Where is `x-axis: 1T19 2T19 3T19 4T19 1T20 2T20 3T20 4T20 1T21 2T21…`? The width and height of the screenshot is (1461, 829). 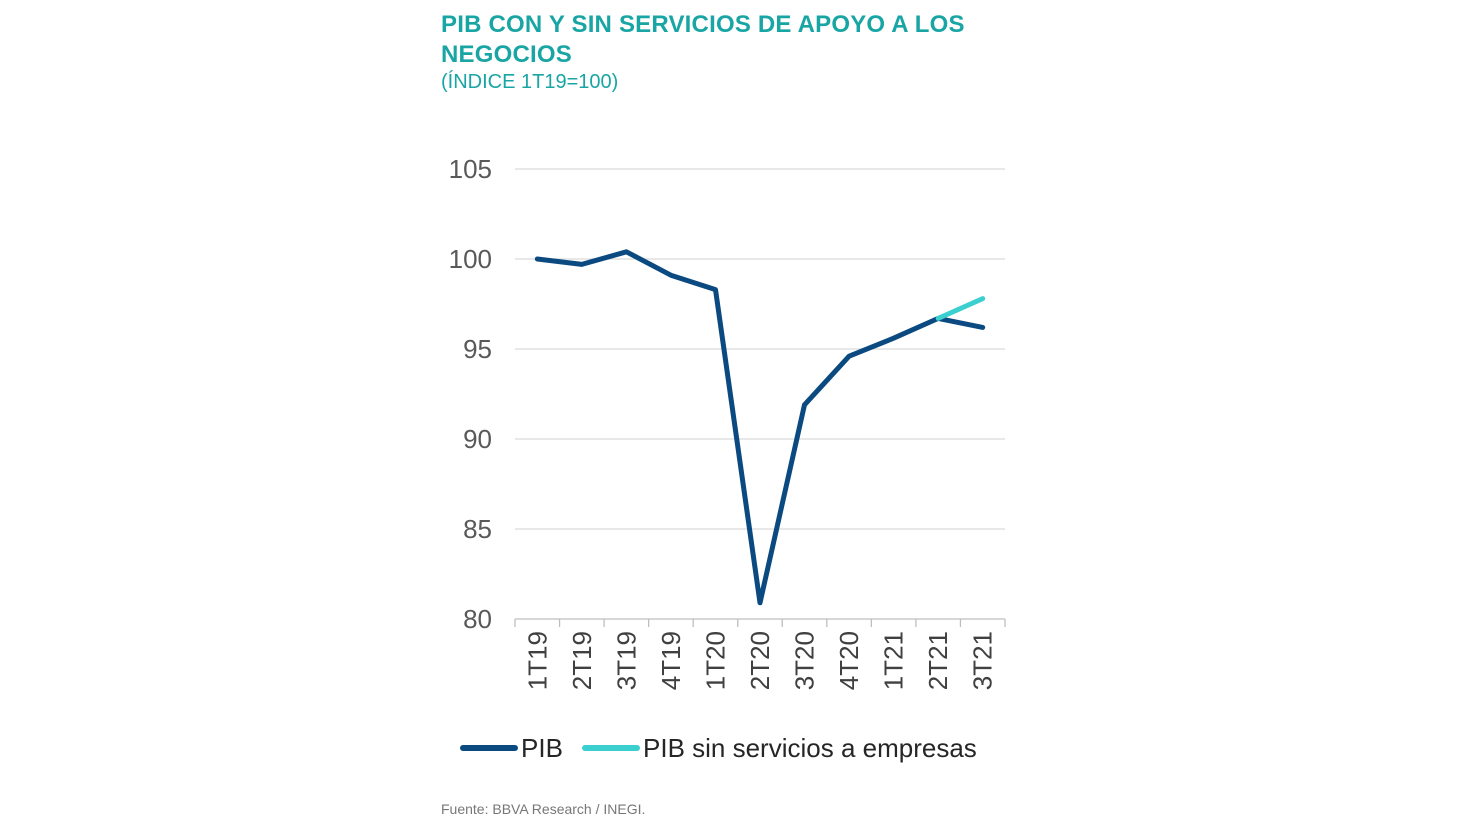
x-axis: 1T19 2T19 3T19 4T19 1T20 2T20 3T20 4T20 1T21 2T21… is located at coordinates (760, 654).